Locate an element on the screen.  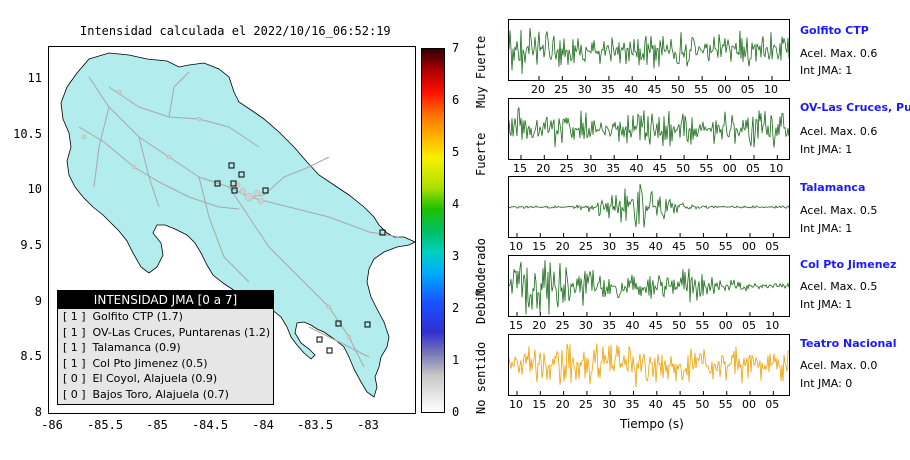
y-tick: 8.5 is located at coordinates (31, 356).